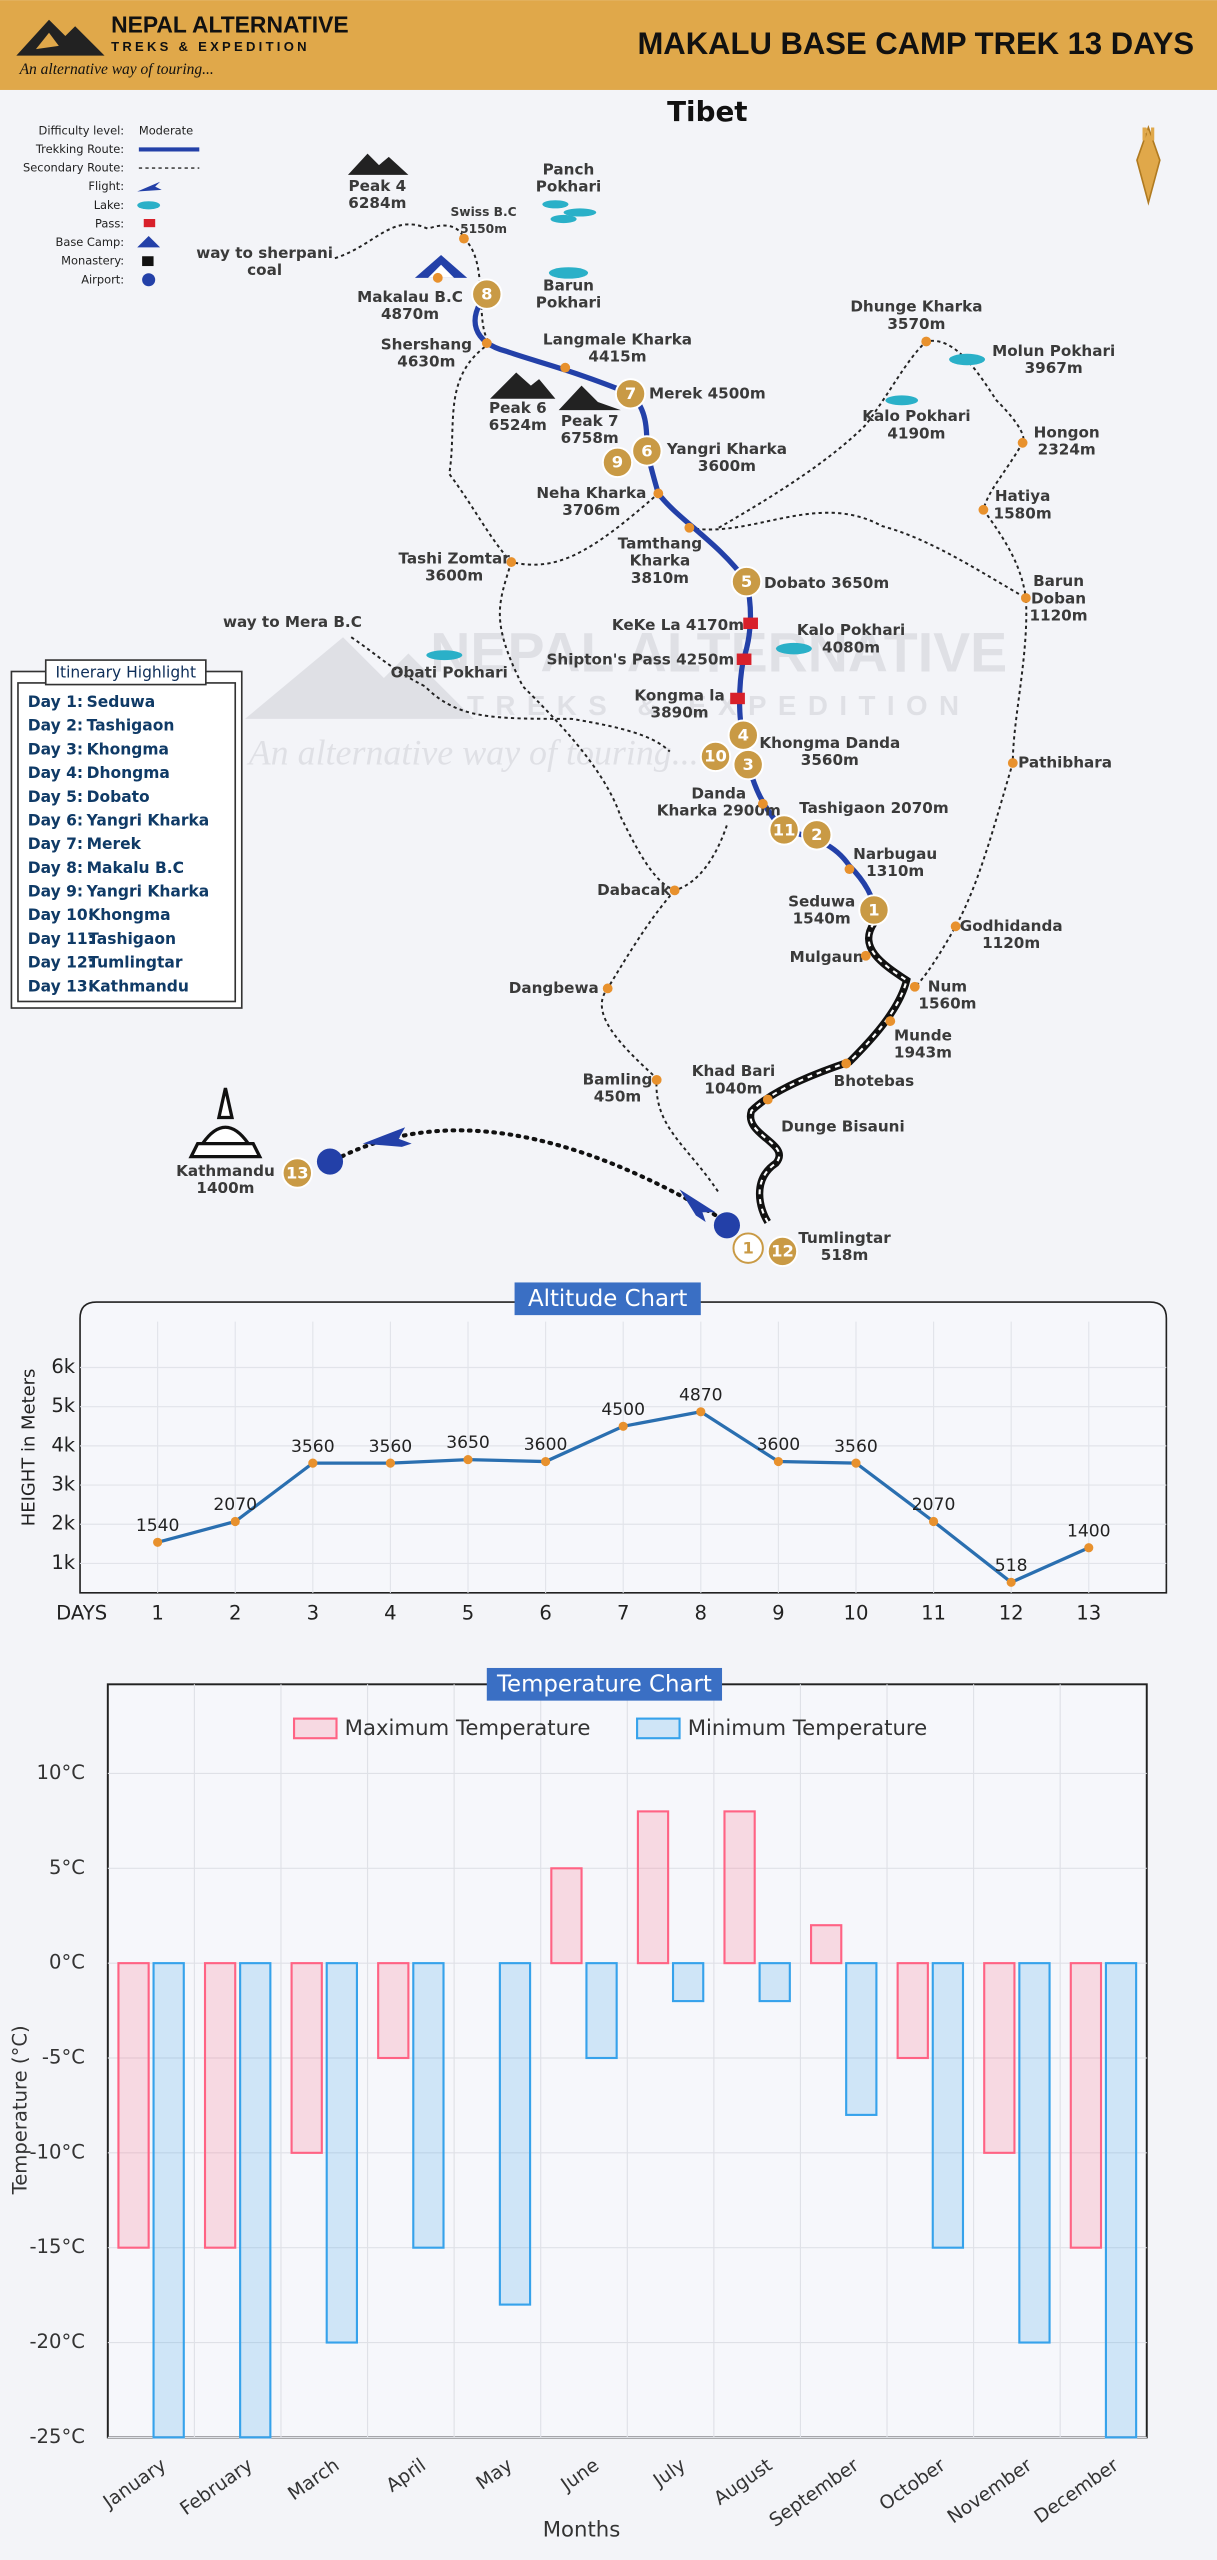 This screenshot has width=1217, height=2560. Describe the element at coordinates (569, 169) in the screenshot. I see `place-label: Panch` at that location.